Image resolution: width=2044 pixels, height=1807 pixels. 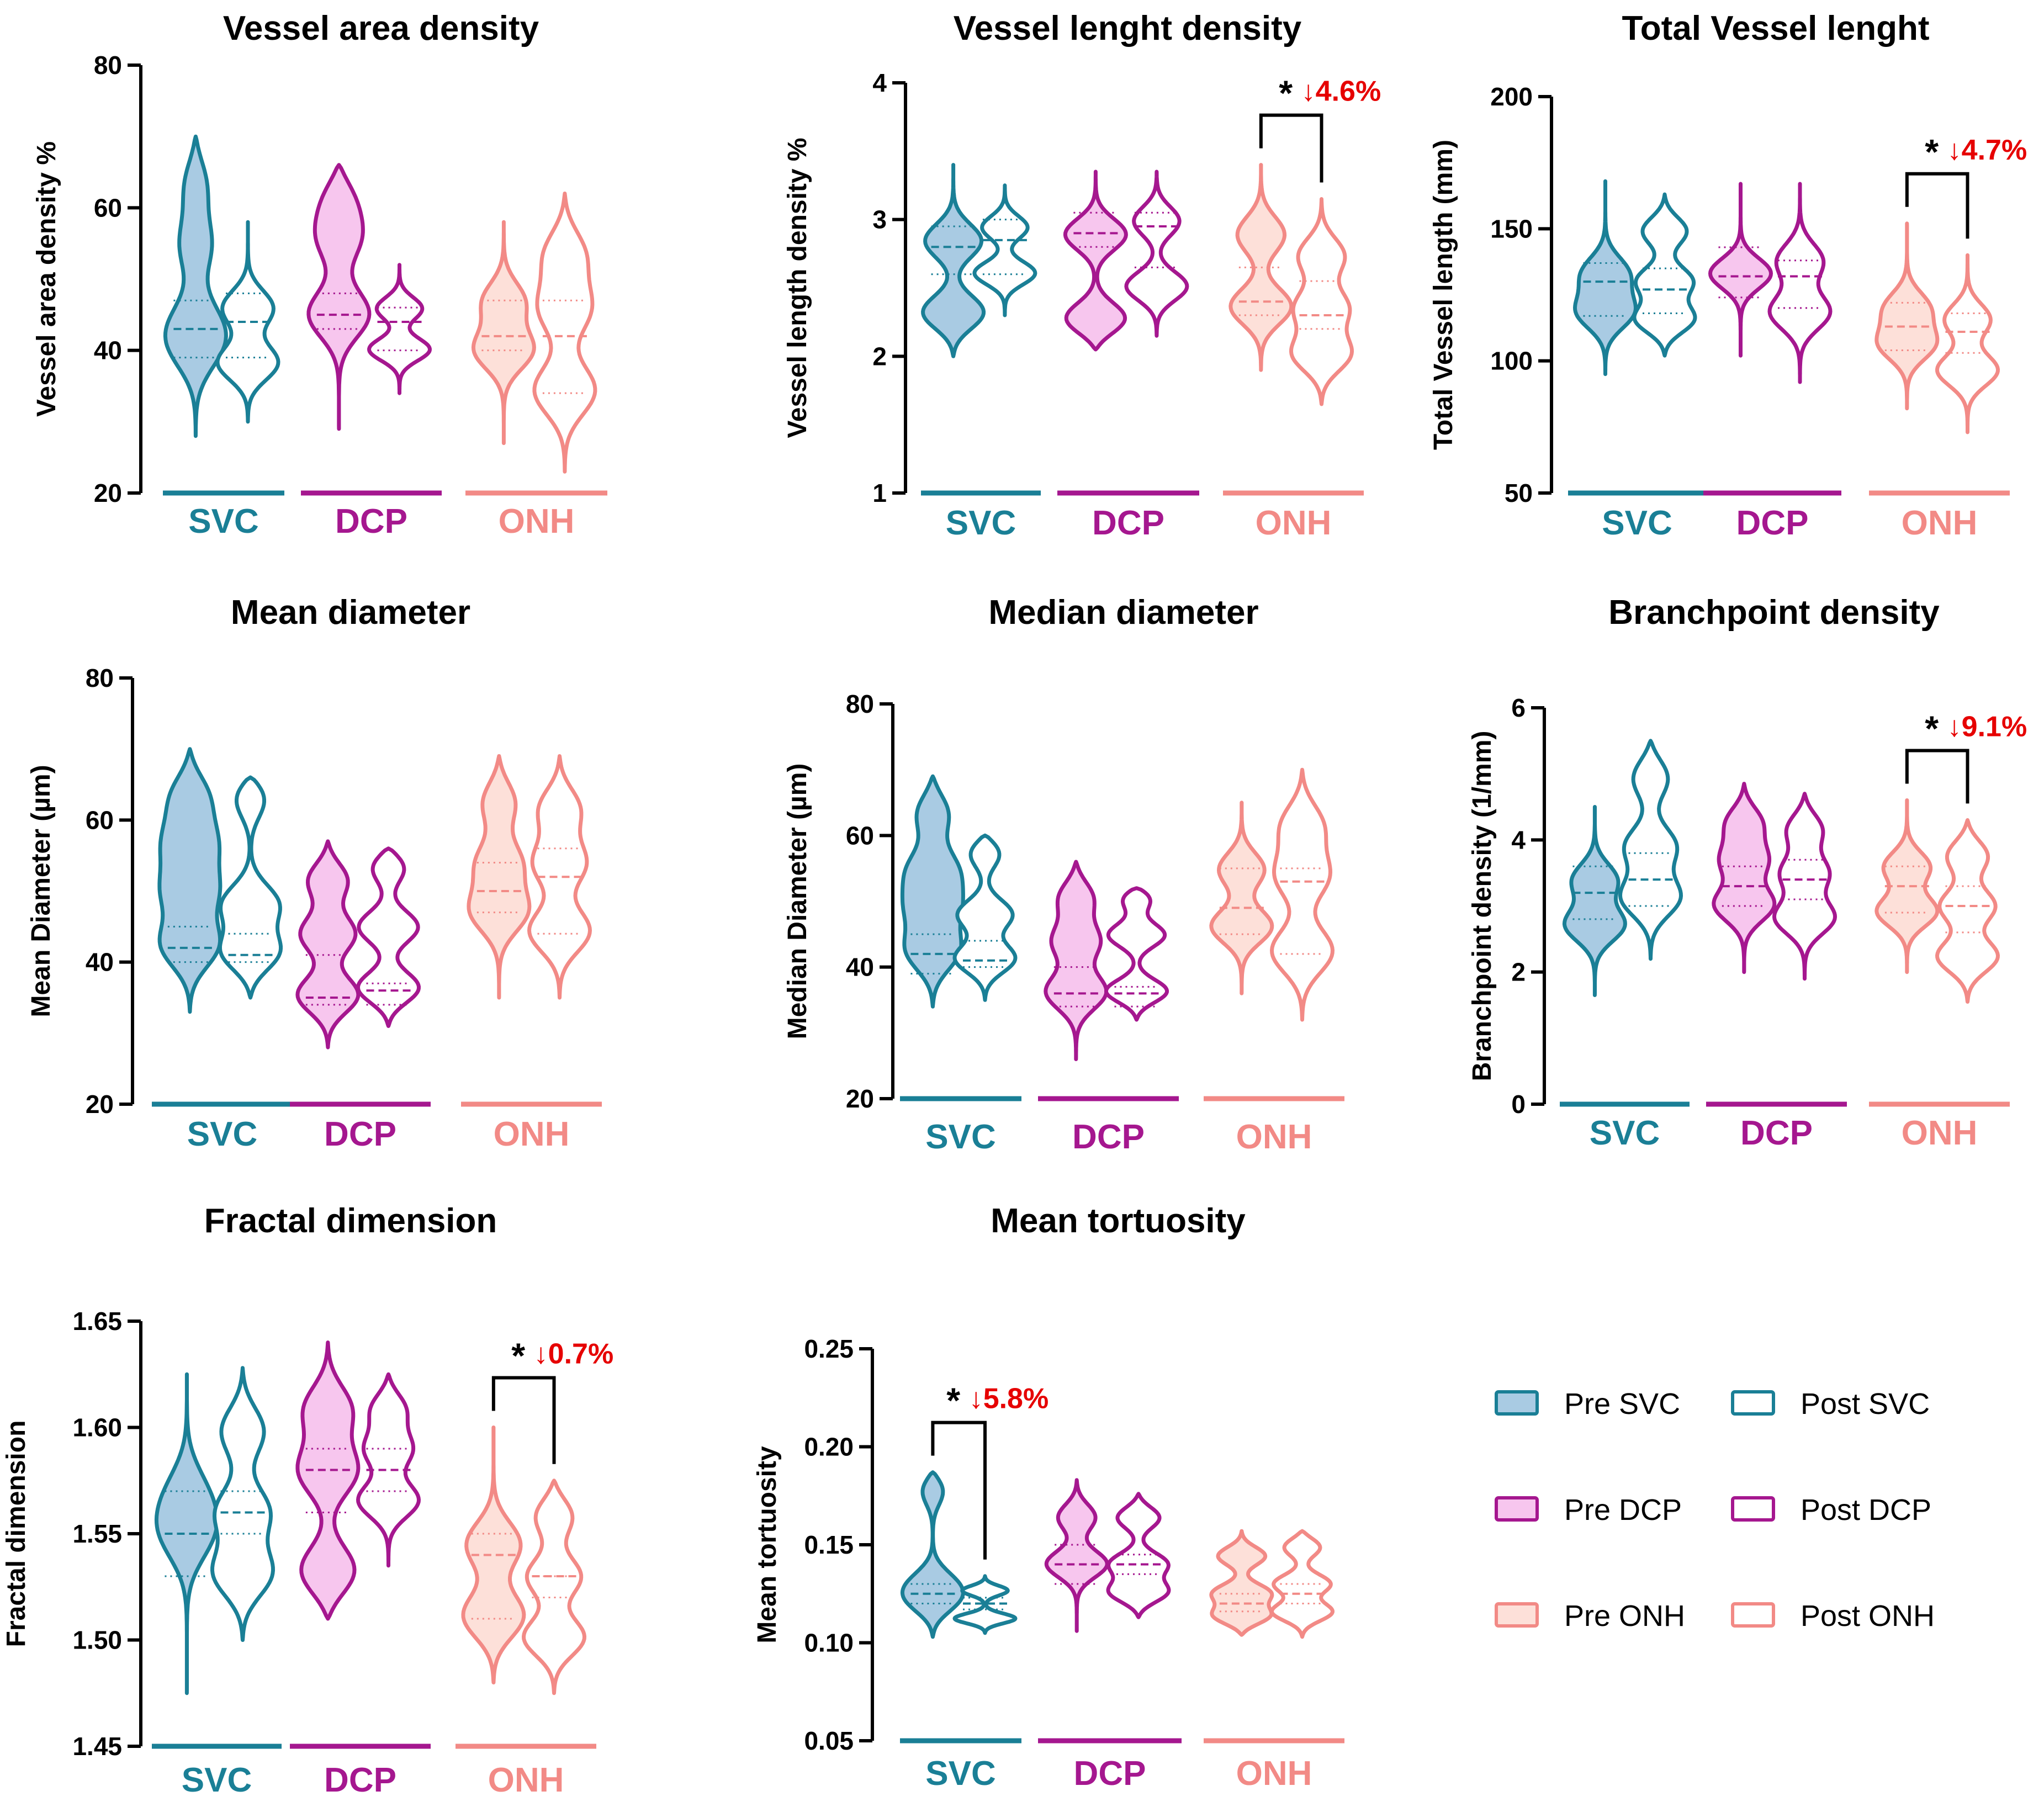 What do you see at coordinates (829, 1545) in the screenshot?
I see `y-tick-label: 0.15` at bounding box center [829, 1545].